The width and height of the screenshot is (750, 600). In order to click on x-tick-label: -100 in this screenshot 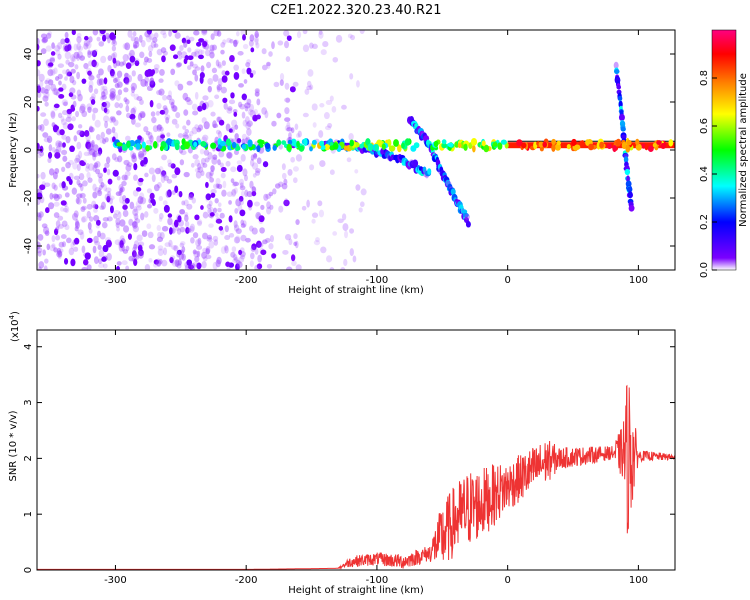, I will do `click(377, 580)`.